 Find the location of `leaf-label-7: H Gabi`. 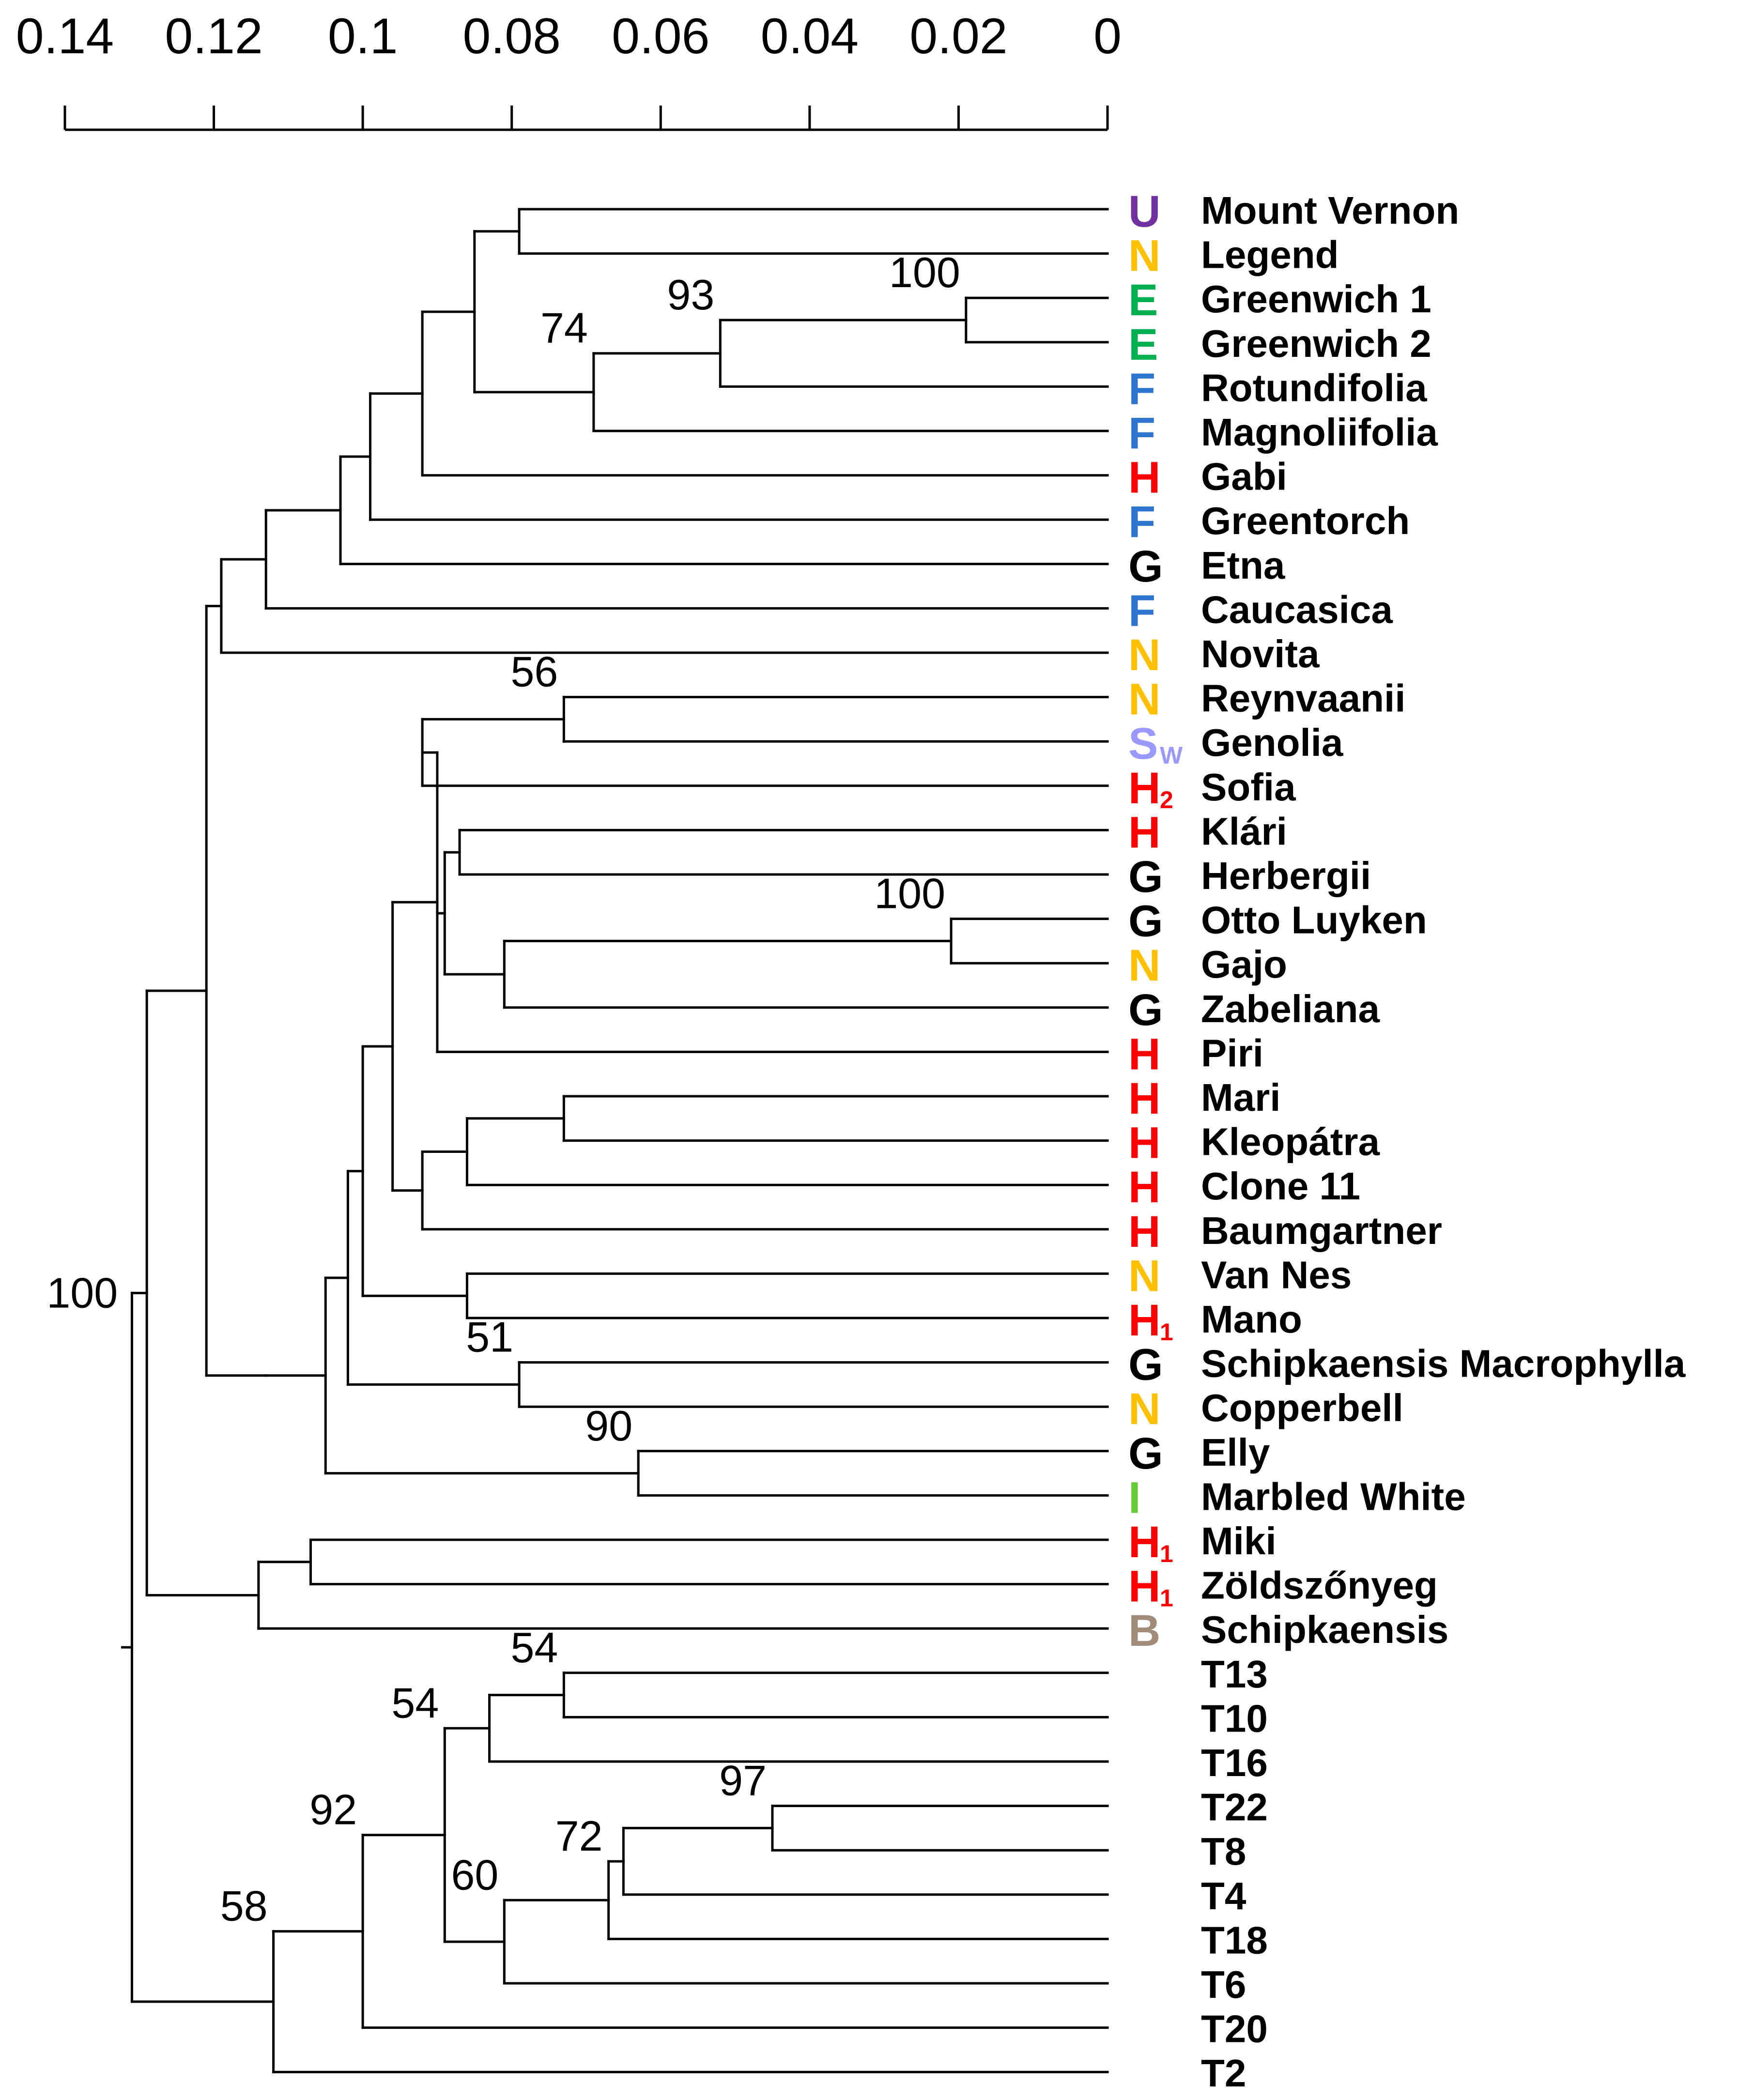

leaf-label-7: H Gabi is located at coordinates (1207, 478).